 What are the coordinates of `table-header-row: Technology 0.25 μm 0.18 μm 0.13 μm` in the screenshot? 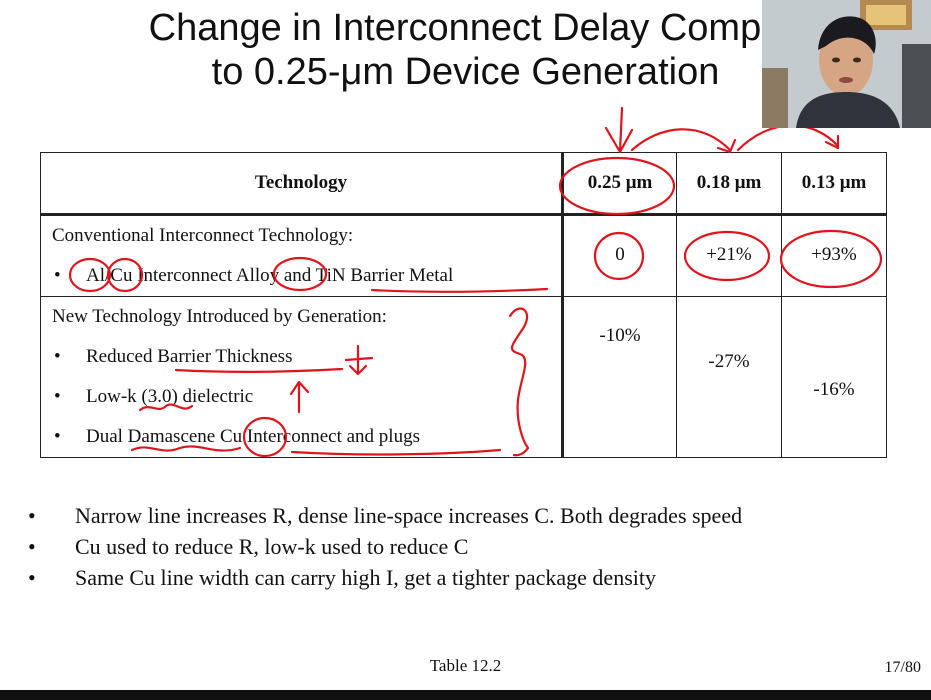 It's located at (463, 184).